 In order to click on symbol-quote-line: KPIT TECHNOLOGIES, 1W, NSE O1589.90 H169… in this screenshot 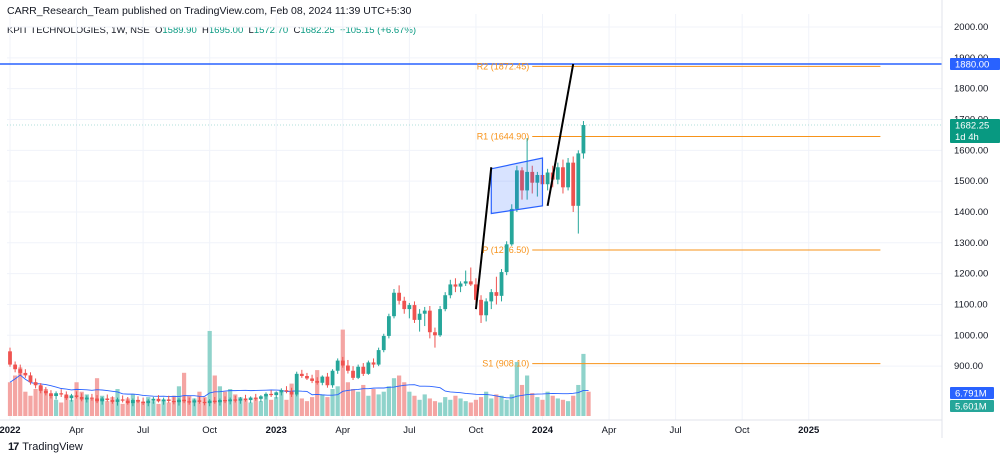, I will do `click(211, 30)`.